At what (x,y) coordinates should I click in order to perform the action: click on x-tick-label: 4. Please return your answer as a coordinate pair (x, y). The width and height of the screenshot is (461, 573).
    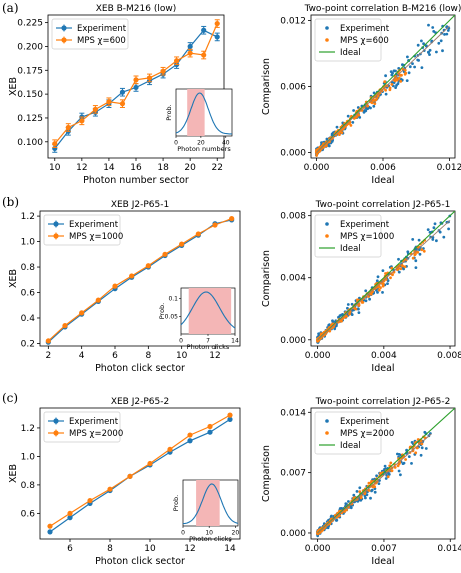
    Looking at the image, I should click on (82, 356).